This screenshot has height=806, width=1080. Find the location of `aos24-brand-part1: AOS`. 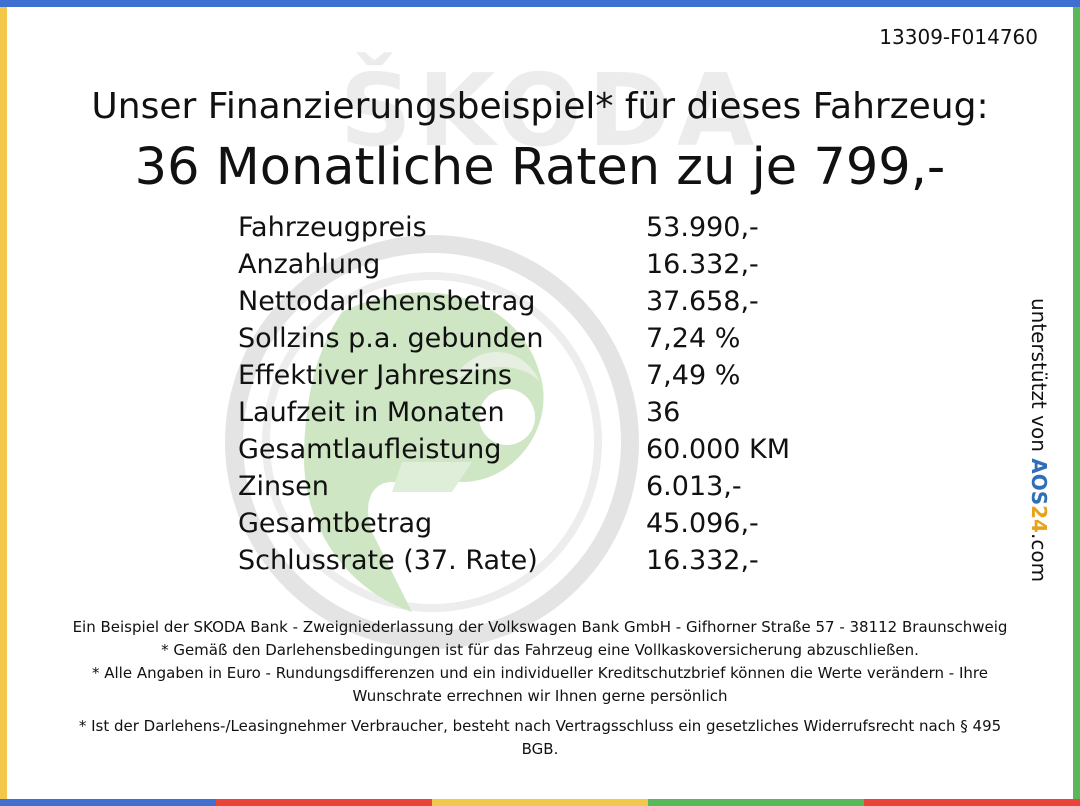

aos24-brand-part1: AOS is located at coordinates (1039, 482).